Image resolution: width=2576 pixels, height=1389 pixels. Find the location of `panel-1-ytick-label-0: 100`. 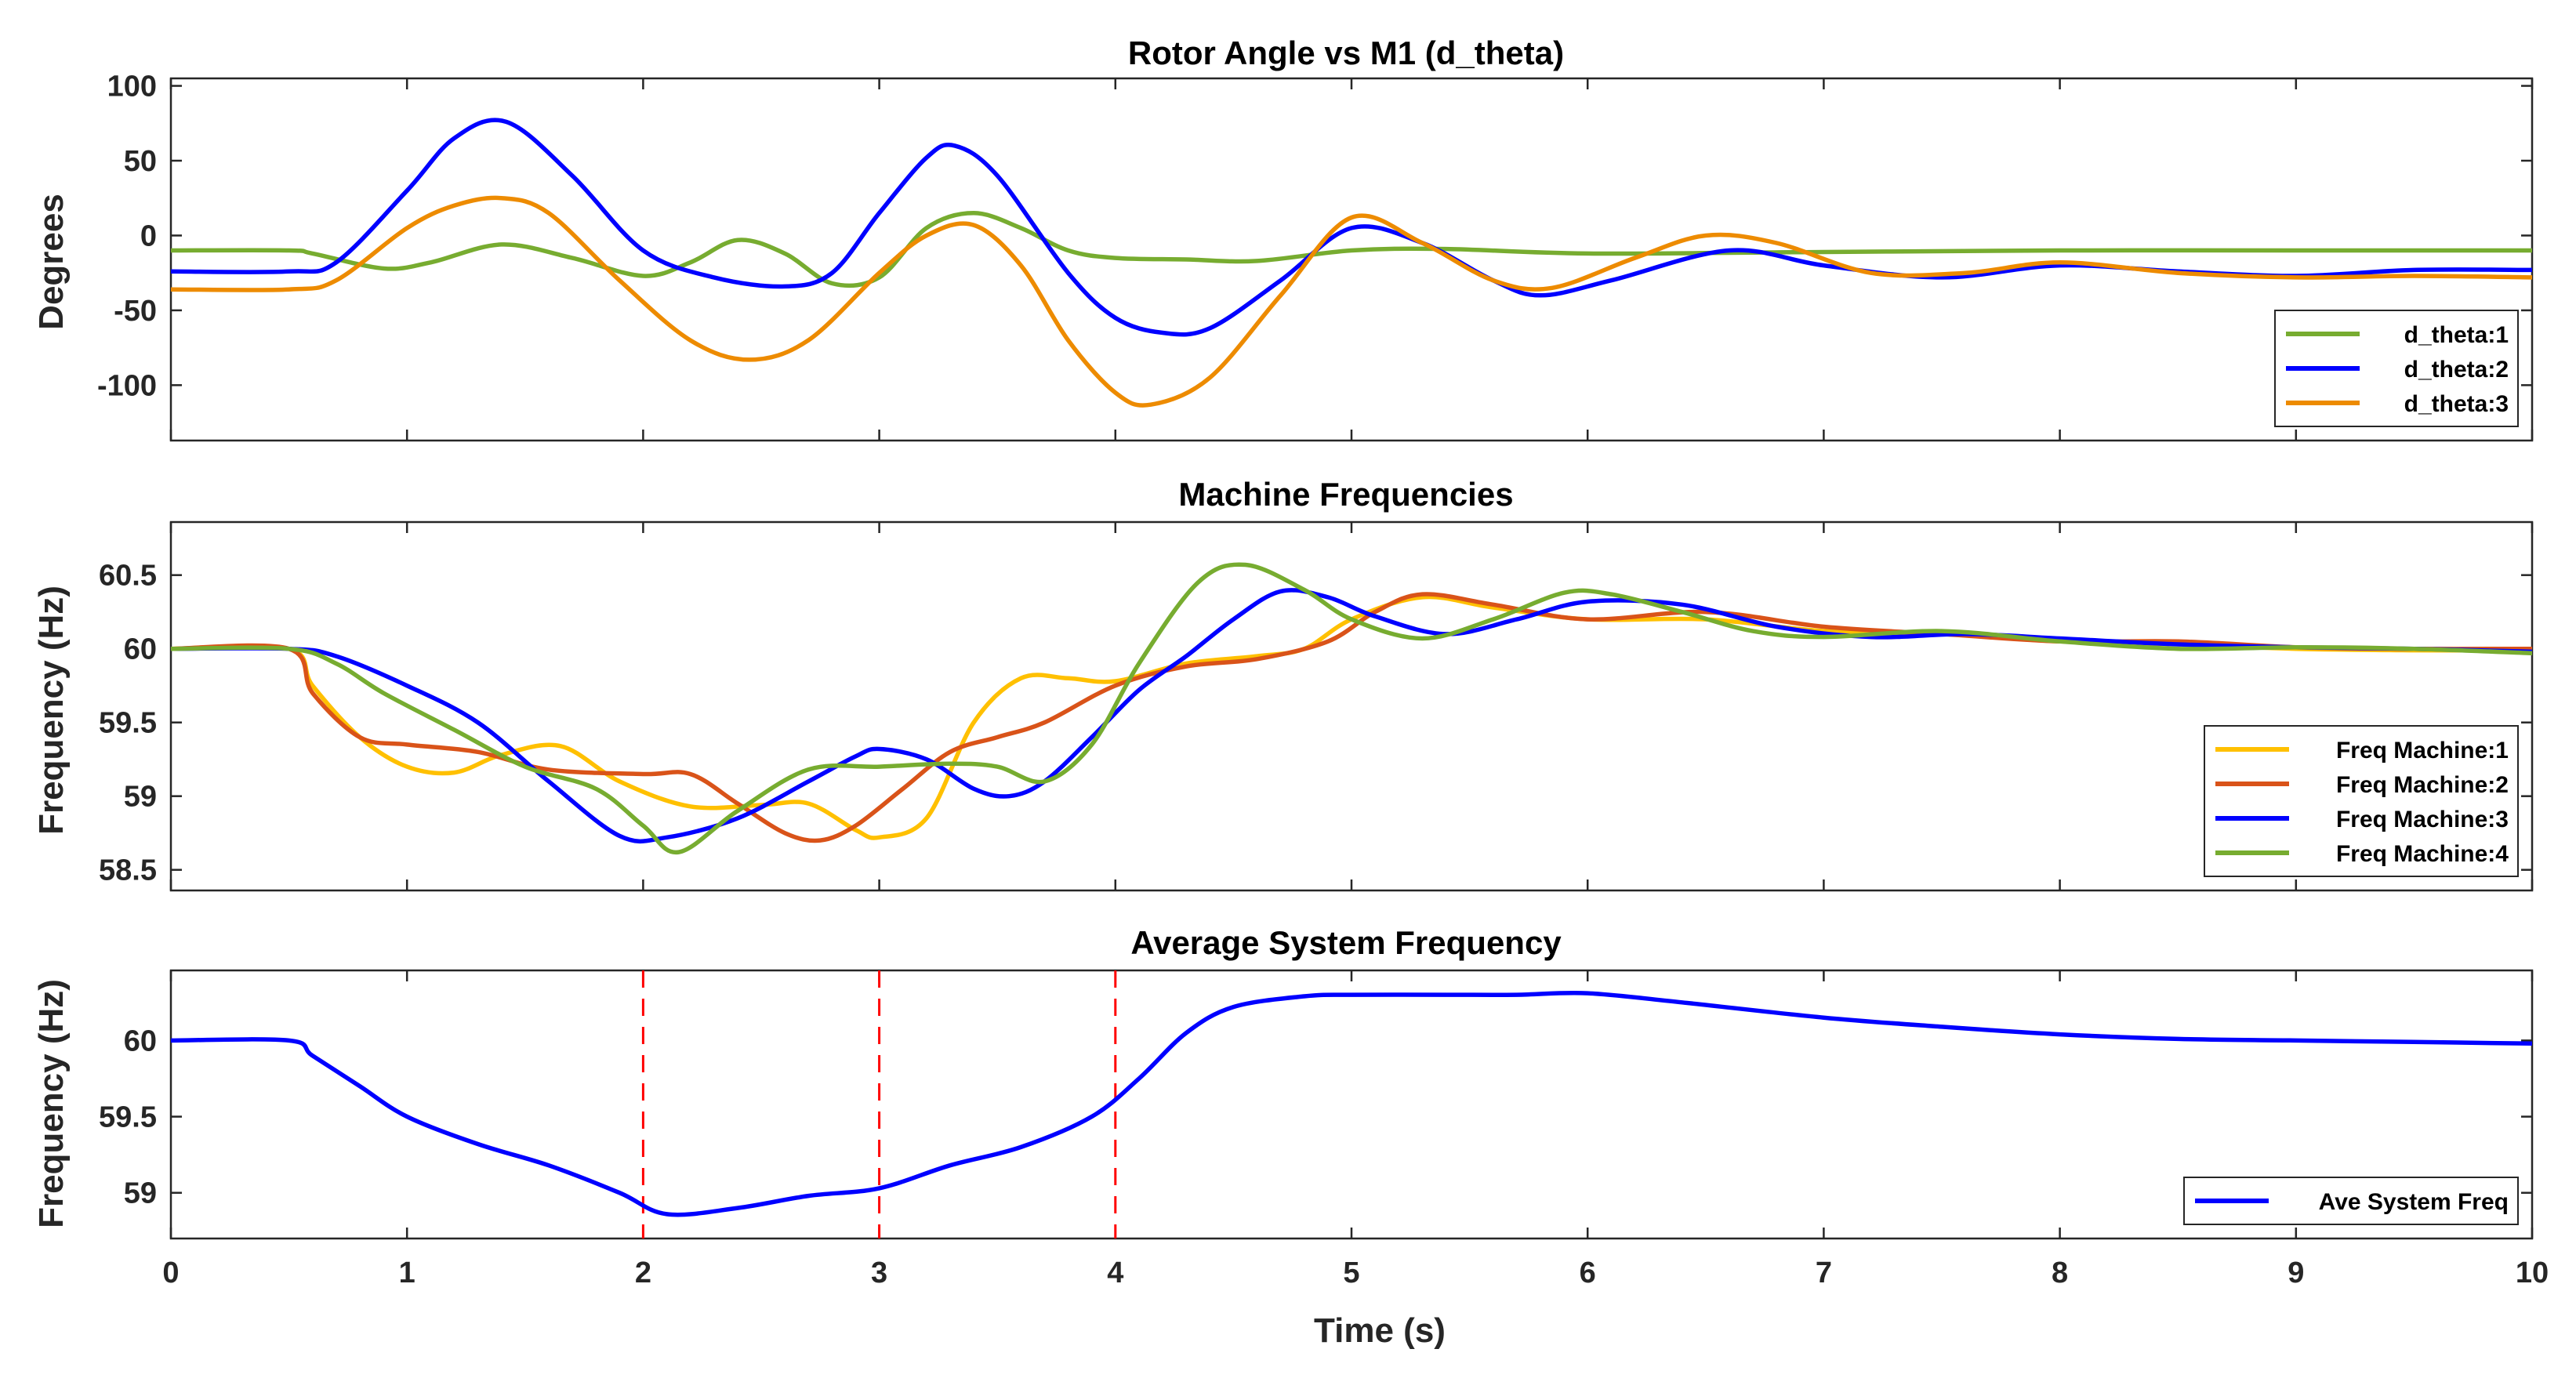

panel-1-ytick-label-0: 100 is located at coordinates (132, 87).